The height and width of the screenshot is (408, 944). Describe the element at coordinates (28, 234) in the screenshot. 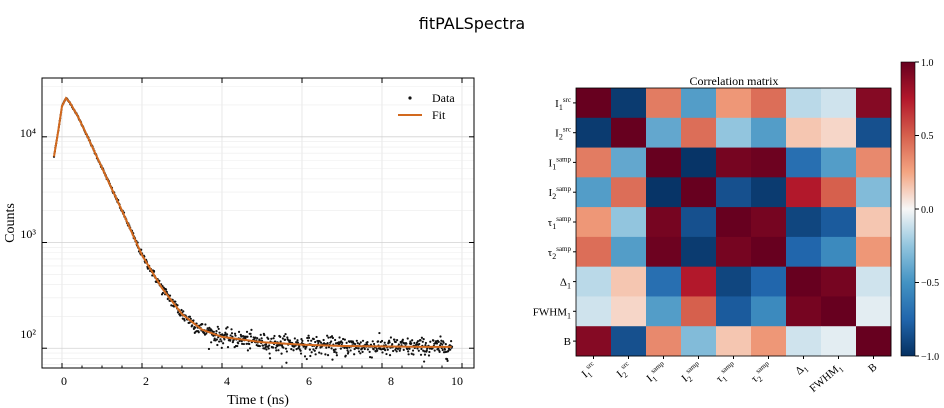

I see `y-tick-label: 10³` at that location.